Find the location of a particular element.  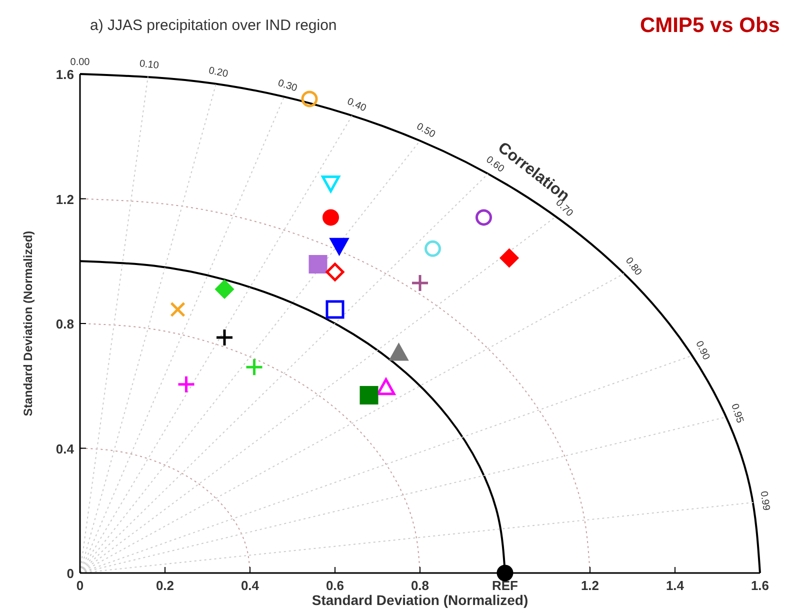

annotation: 0.20 is located at coordinates (219, 72).